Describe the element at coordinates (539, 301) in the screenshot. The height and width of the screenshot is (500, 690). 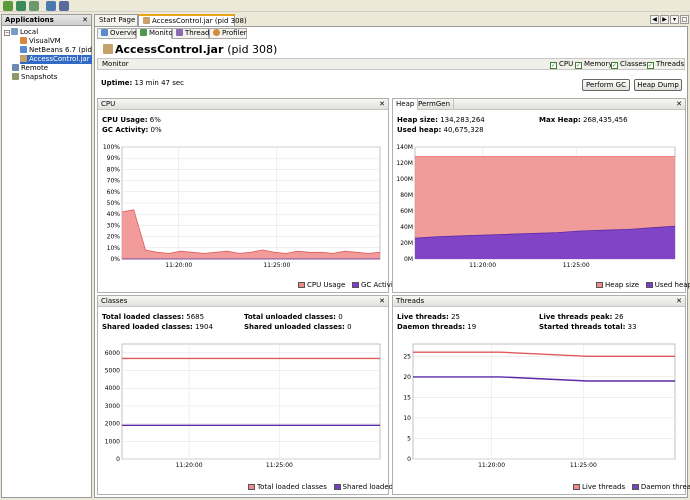
I see `threads-panel-header: Threads ✕` at that location.